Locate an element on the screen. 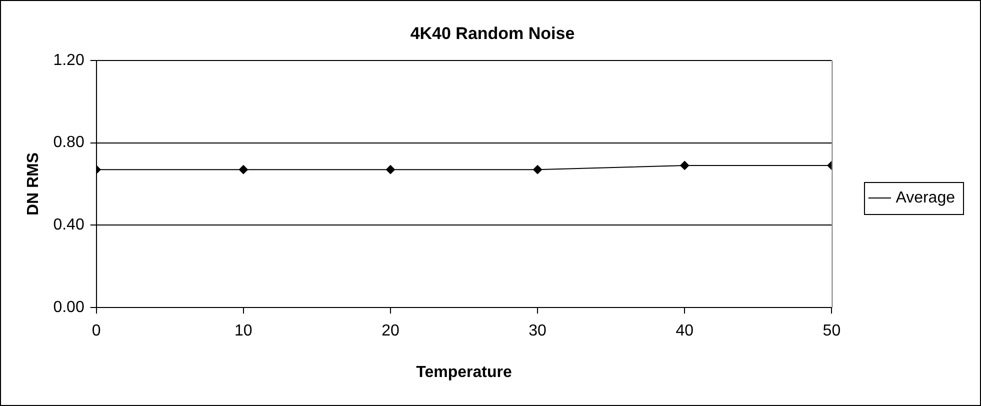 The width and height of the screenshot is (981, 406). x-tick-label: 50 is located at coordinates (831, 331).